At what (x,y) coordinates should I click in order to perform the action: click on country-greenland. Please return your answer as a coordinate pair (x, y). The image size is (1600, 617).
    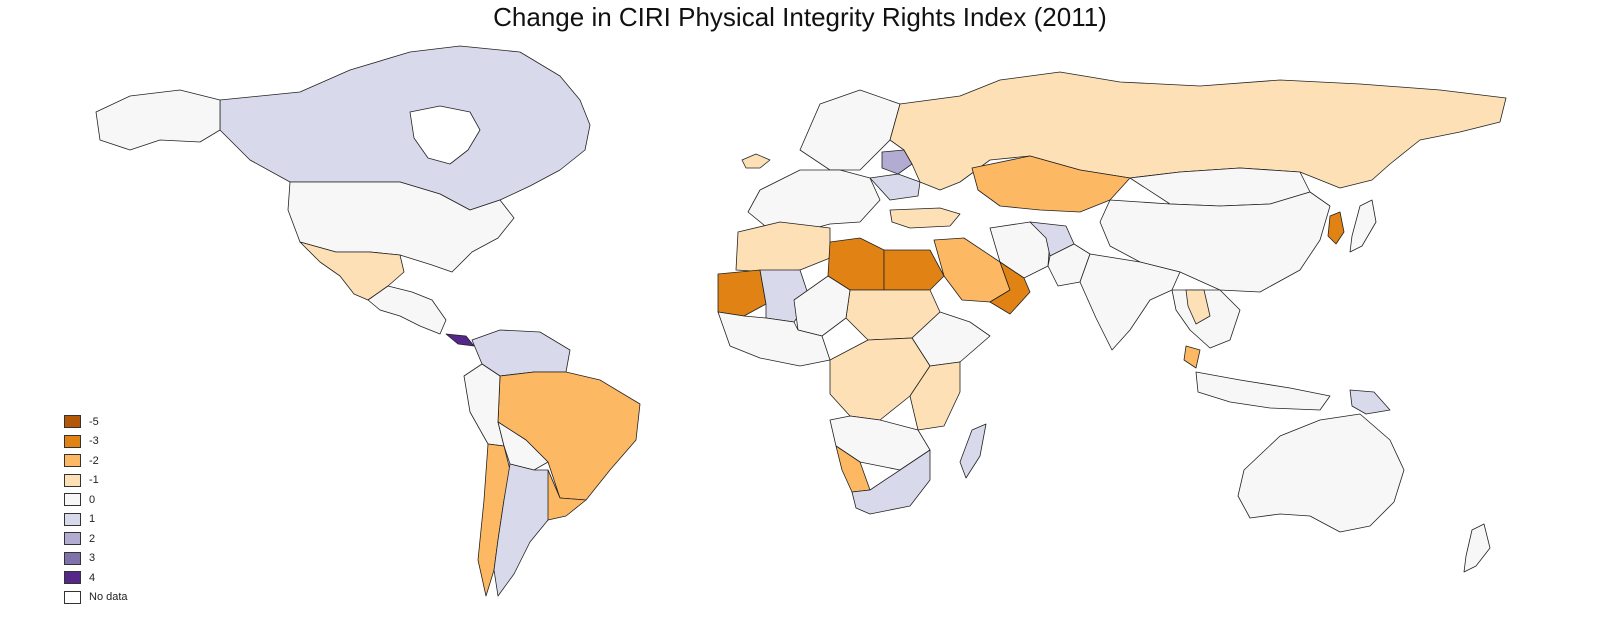
    Looking at the image, I should click on (445, 135).